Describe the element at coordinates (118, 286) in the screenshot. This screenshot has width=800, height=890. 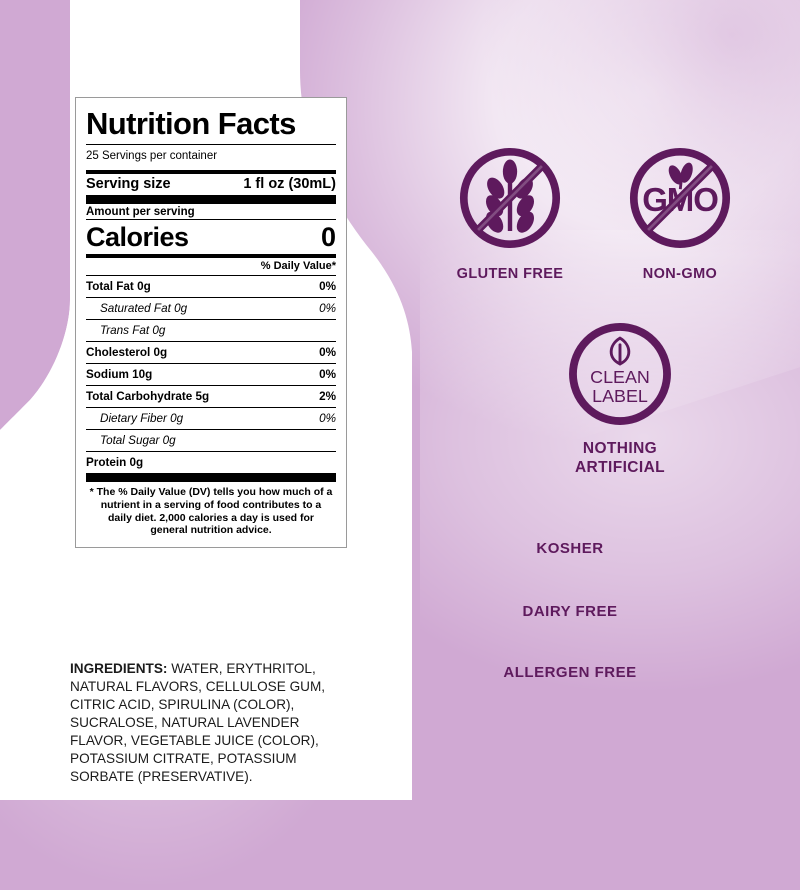
I see `nutrient-name: Total Fat 0g` at that location.